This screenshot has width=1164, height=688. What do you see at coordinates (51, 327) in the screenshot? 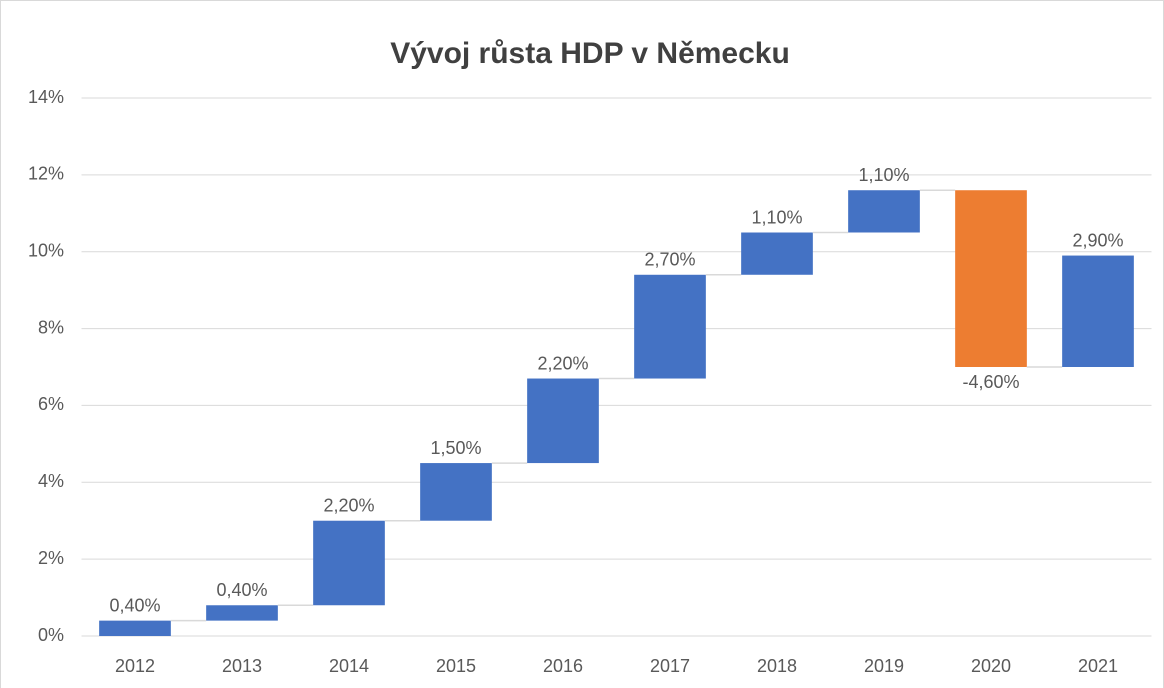
I see `y-tick-label: 8%` at bounding box center [51, 327].